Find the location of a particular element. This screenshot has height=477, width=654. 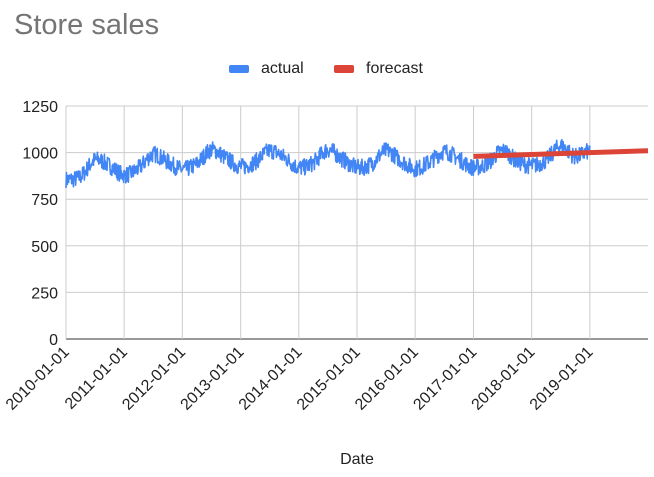

y-tick-label: 1000 is located at coordinates (40, 154).